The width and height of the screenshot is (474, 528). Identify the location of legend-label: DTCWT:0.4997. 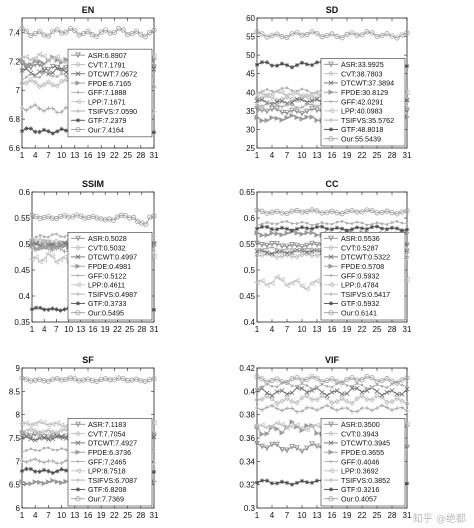
(112, 257).